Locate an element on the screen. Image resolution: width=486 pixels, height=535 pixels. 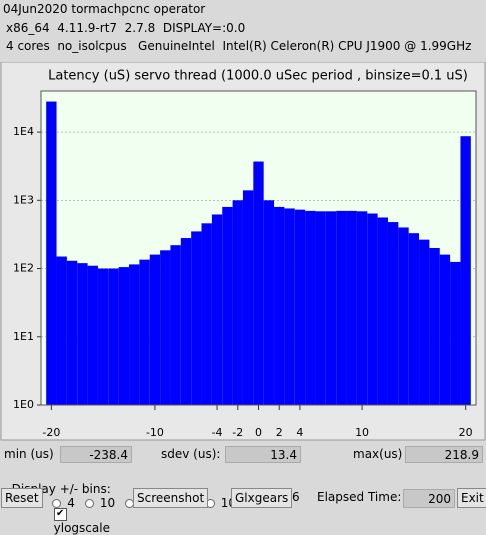
x-tick-label: 4 is located at coordinates (299, 432).